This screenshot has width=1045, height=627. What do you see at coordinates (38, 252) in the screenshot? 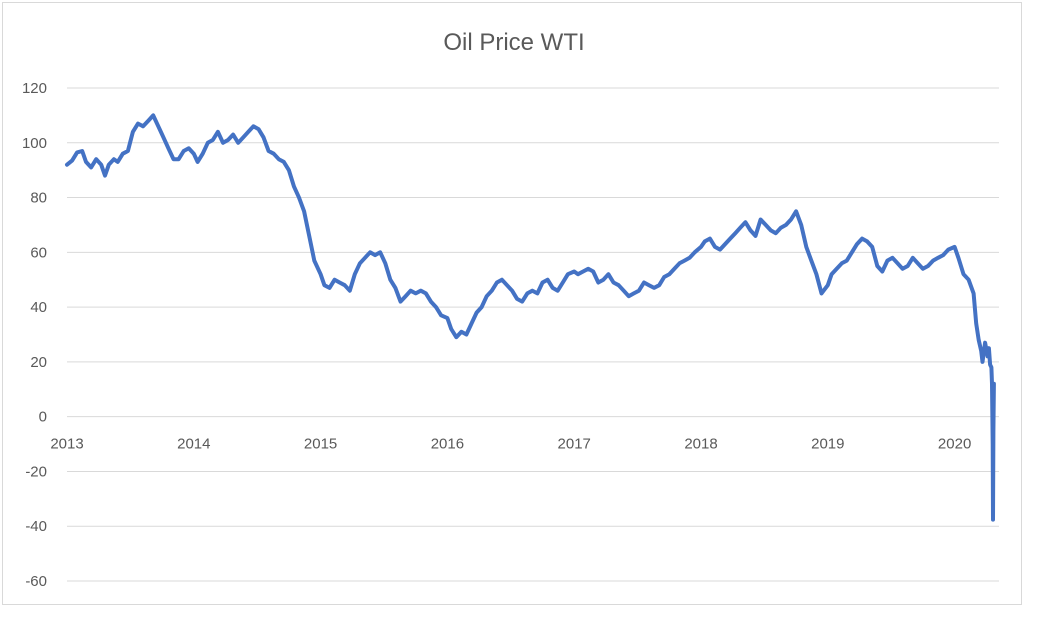
I see `y-tick-label: 60` at bounding box center [38, 252].